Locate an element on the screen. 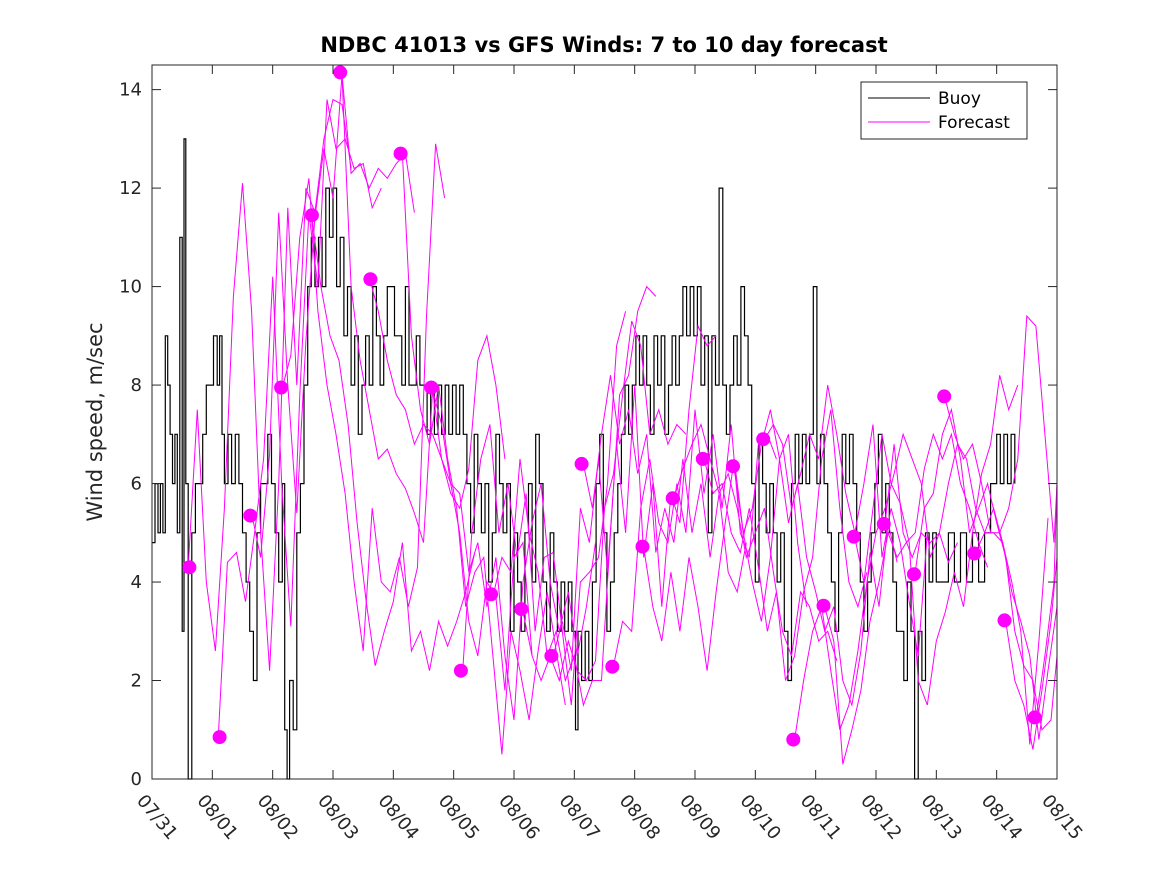 Image resolution: width=1167 pixels, height=875 pixels. y-tick-label: 6 is located at coordinates (136, 484).